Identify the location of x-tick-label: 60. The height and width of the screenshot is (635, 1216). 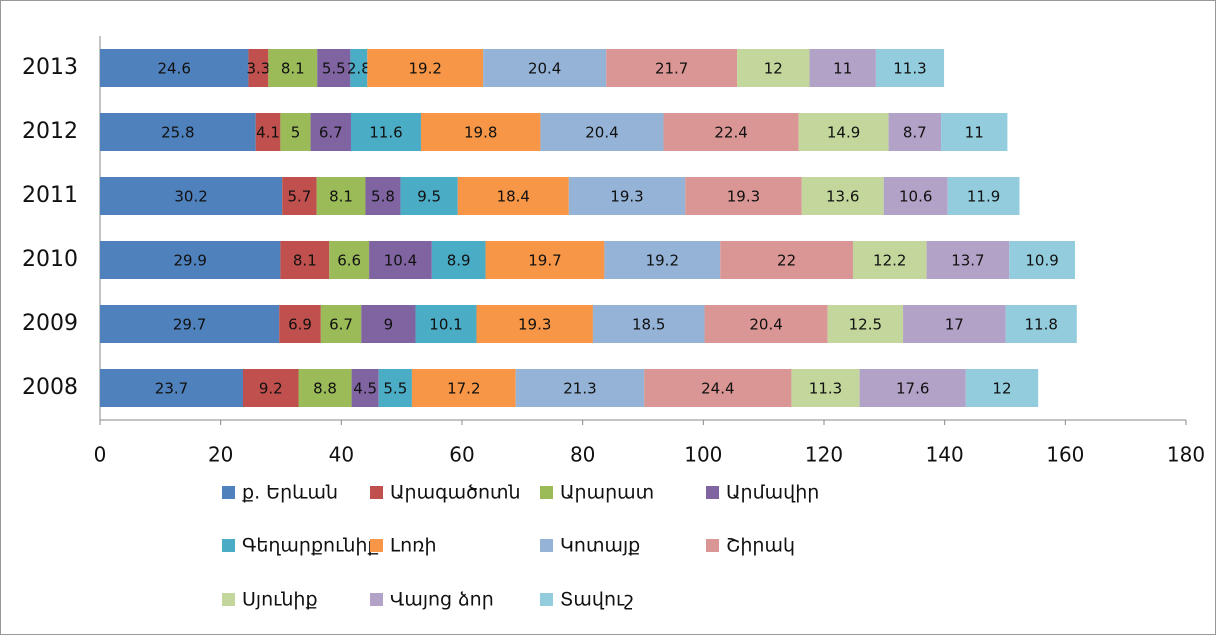
(461, 455).